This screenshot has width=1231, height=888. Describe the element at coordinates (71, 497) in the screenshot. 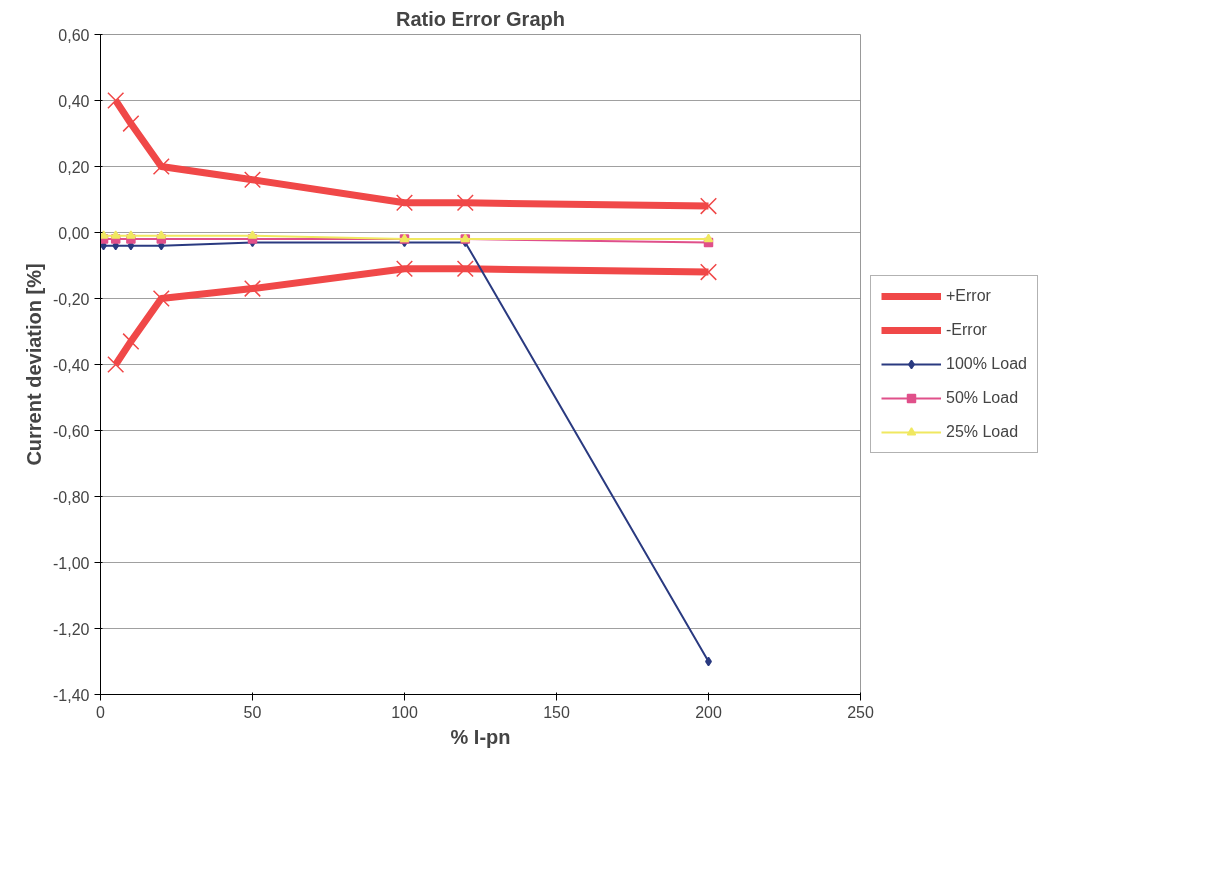

I see `y-tick-label: -0,80` at that location.